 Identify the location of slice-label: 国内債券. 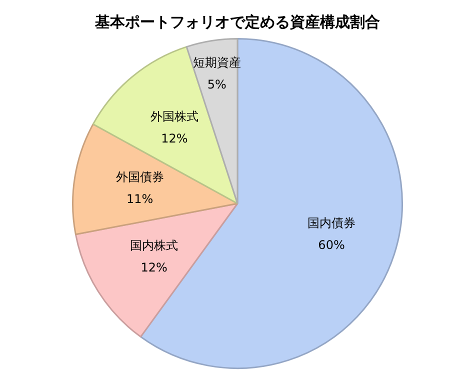
(332, 223).